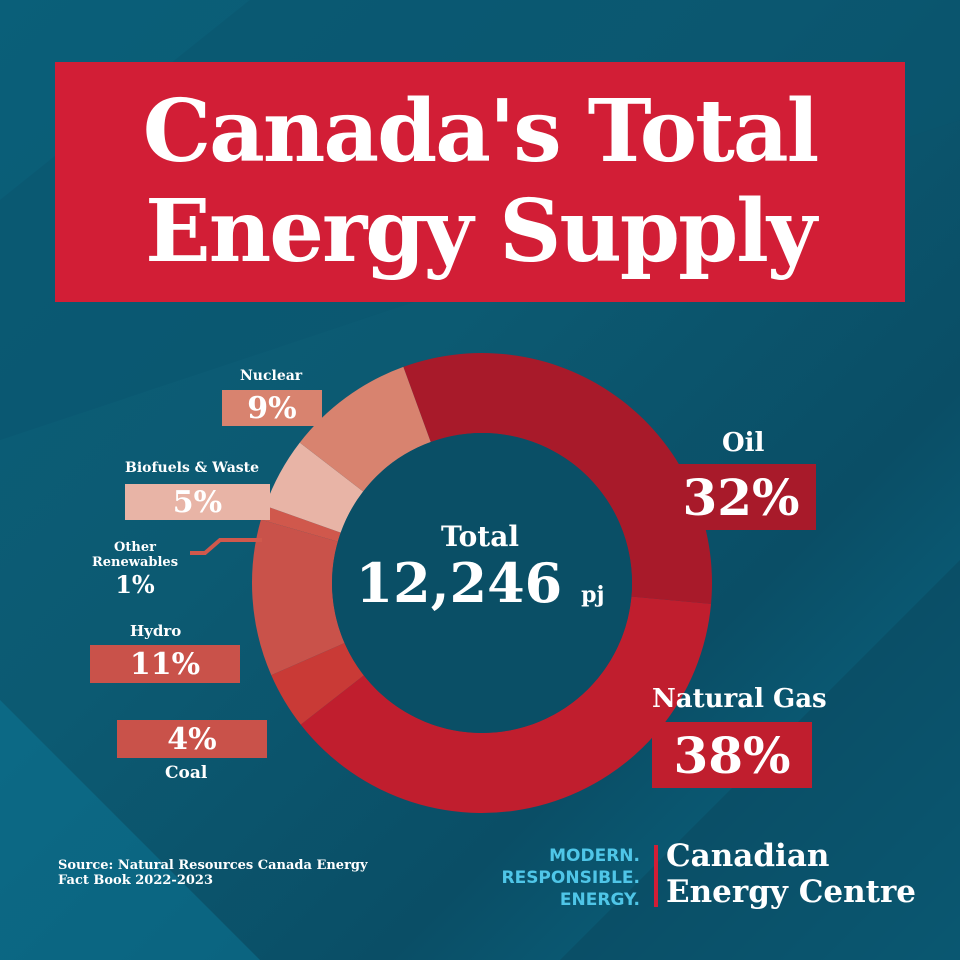 This screenshot has height=960, width=960. Describe the element at coordinates (557, 478) in the screenshot. I see `donut-slice-oil` at that location.